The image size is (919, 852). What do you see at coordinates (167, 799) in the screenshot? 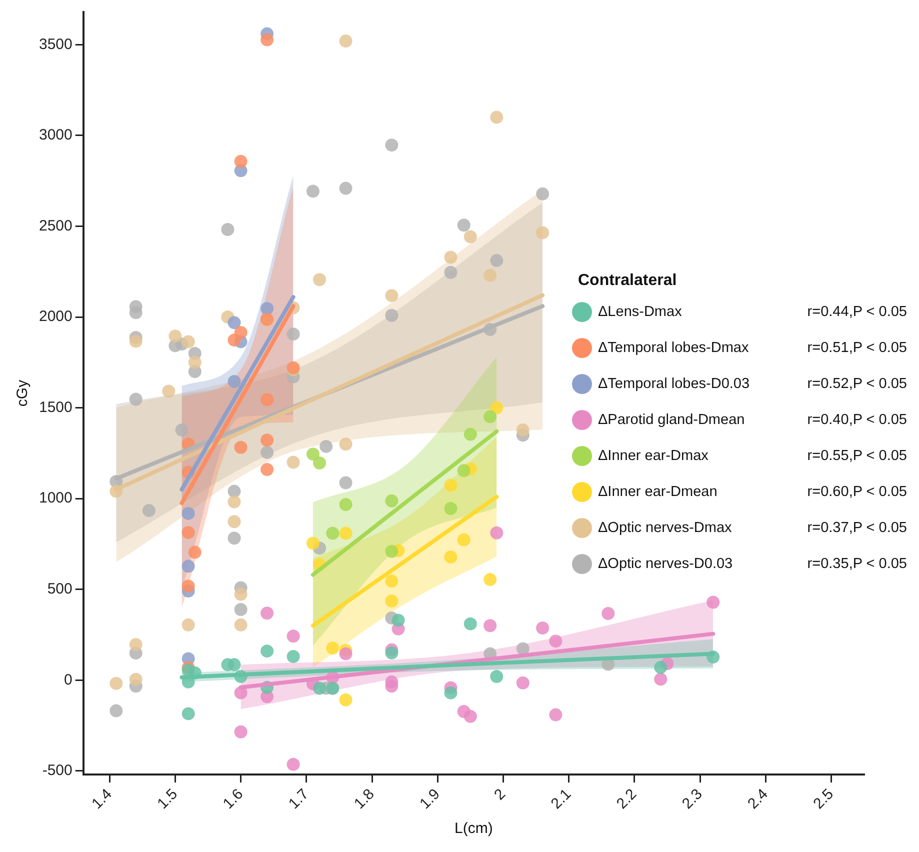
I see `x-tick-label: 1.5` at bounding box center [167, 799].